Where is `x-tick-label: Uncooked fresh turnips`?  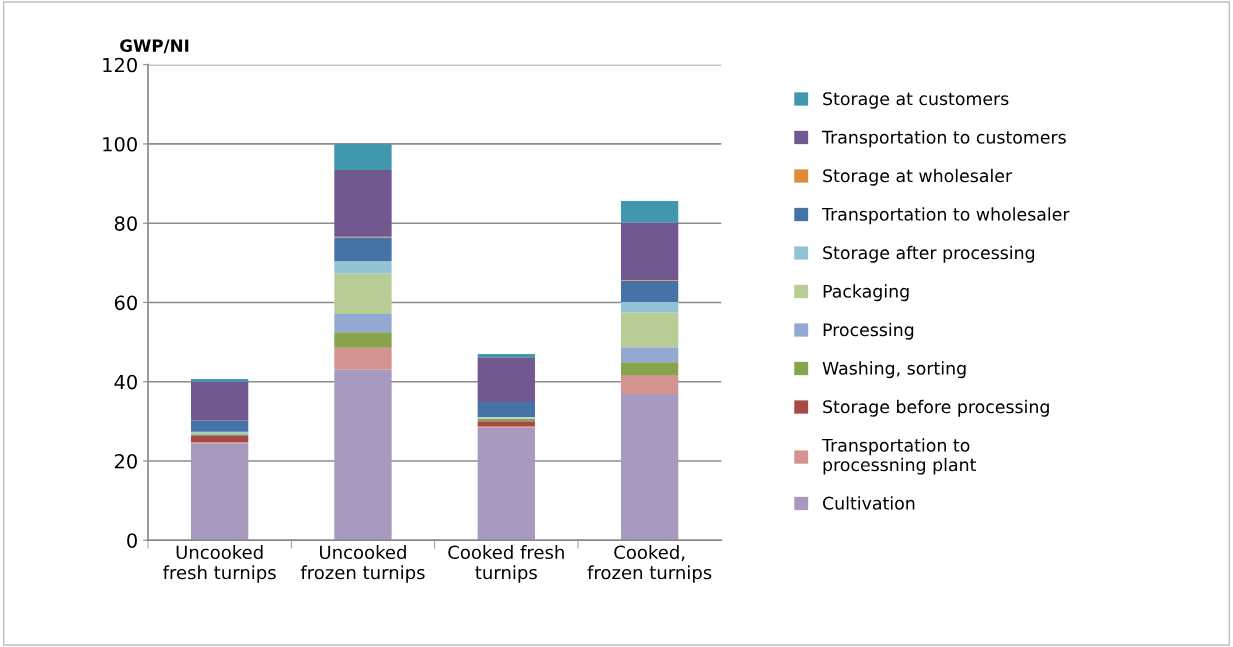
x-tick-label: Uncooked fresh turnips is located at coordinates (219, 564).